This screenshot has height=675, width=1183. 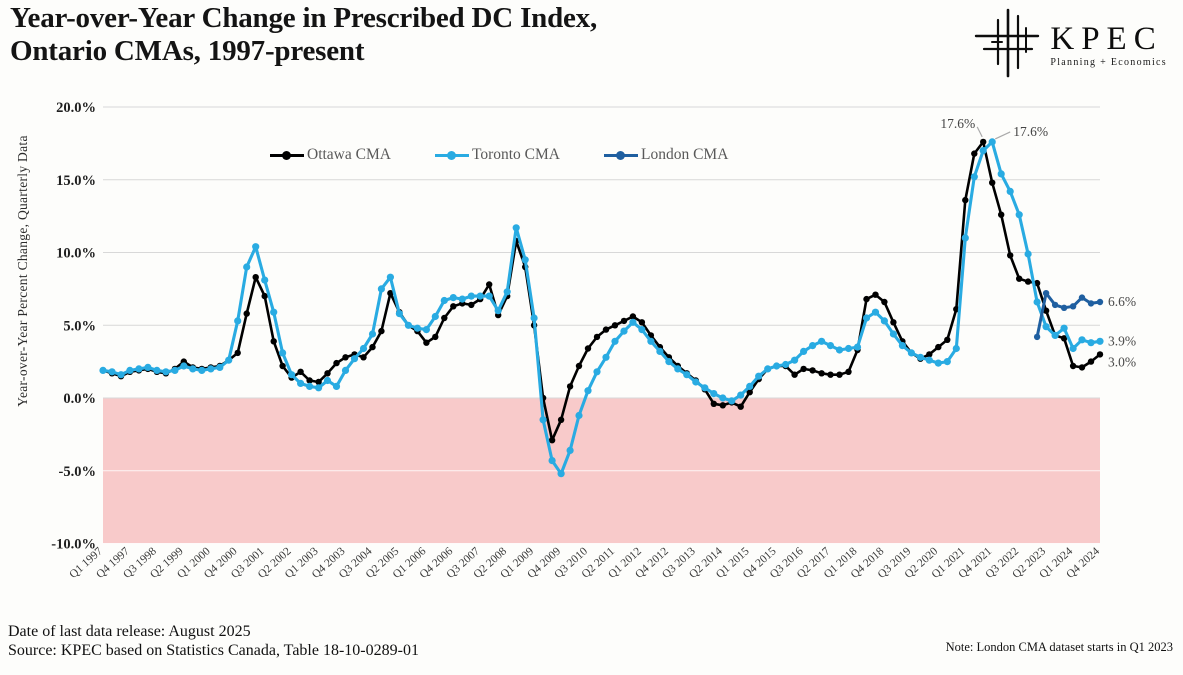 I want to click on legend-label: Toronto CMA, so click(x=515, y=154).